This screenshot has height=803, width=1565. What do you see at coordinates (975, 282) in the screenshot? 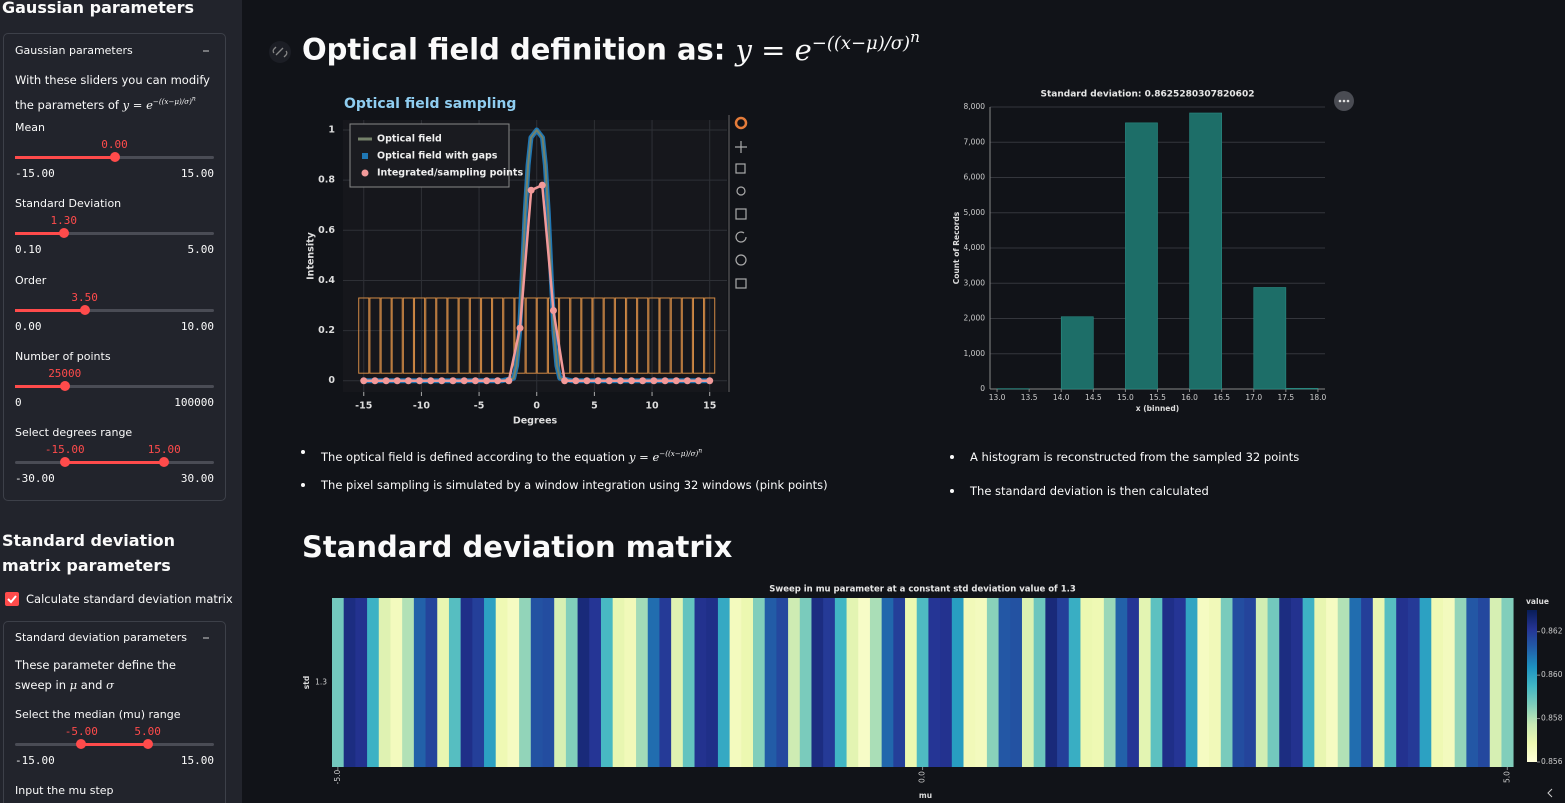
I see `y-tick-label: 3,000` at bounding box center [975, 282].